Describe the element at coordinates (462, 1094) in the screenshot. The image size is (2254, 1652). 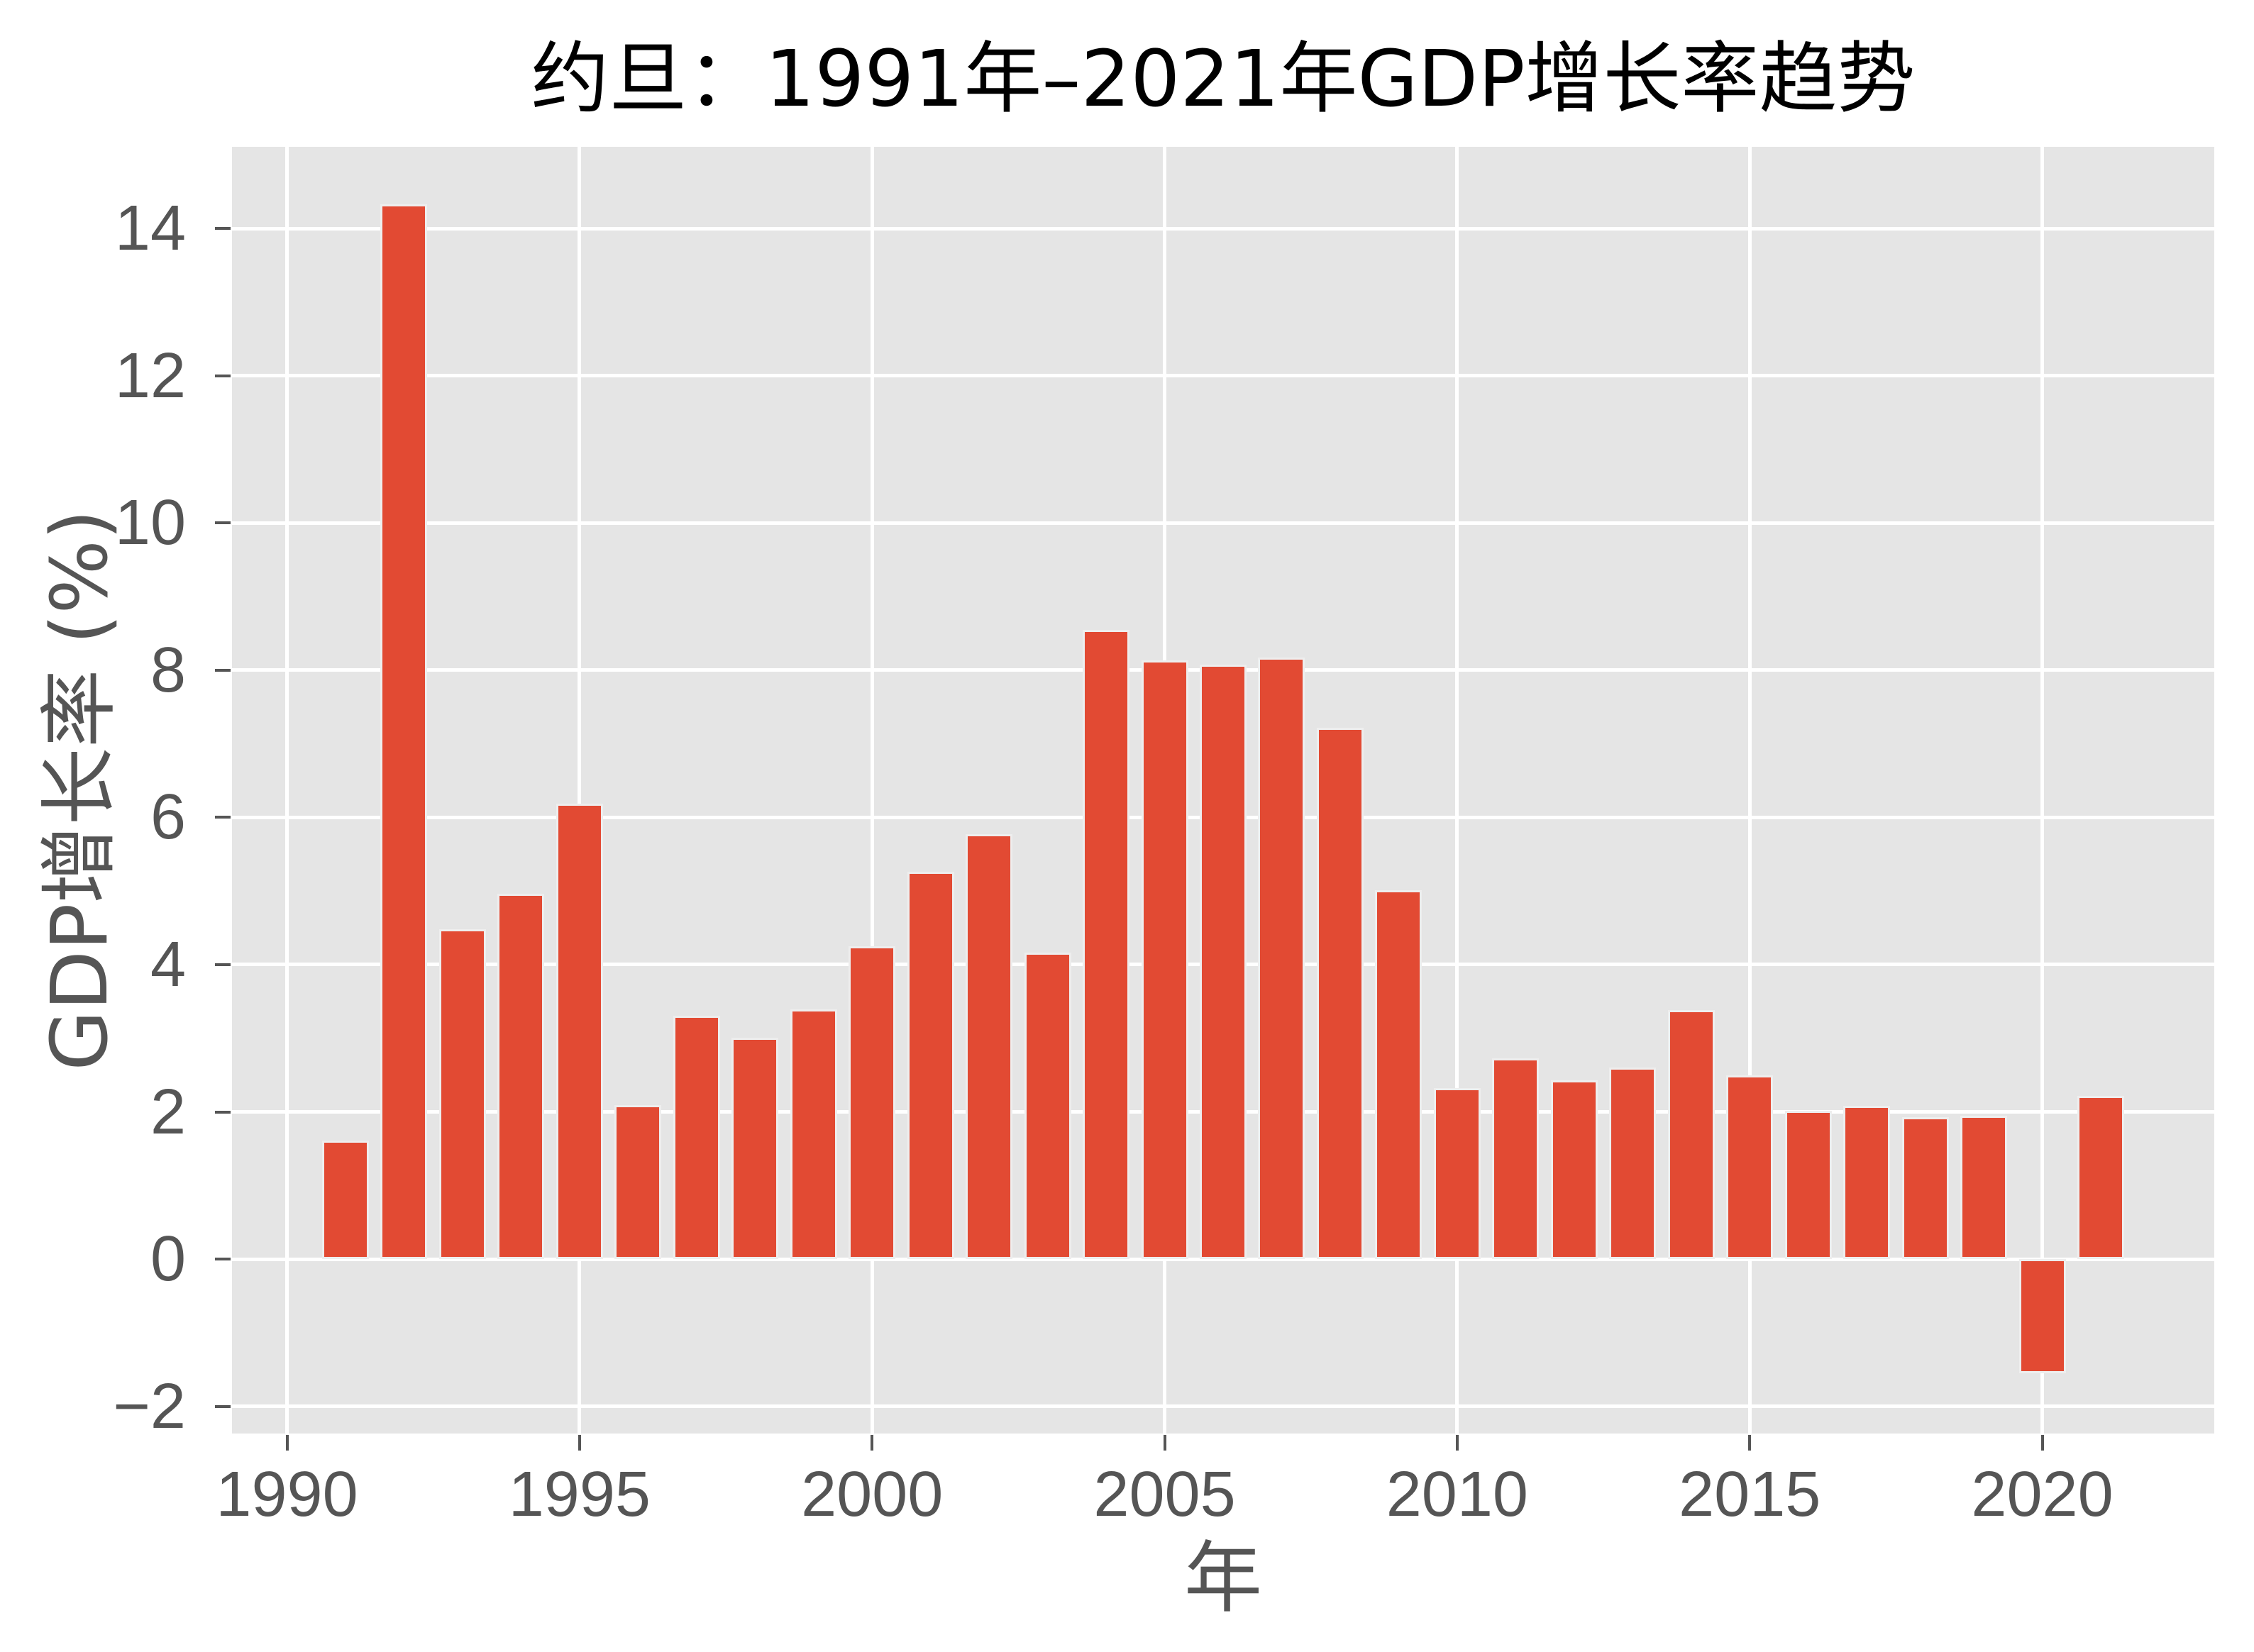
I see `bar-1993` at that location.